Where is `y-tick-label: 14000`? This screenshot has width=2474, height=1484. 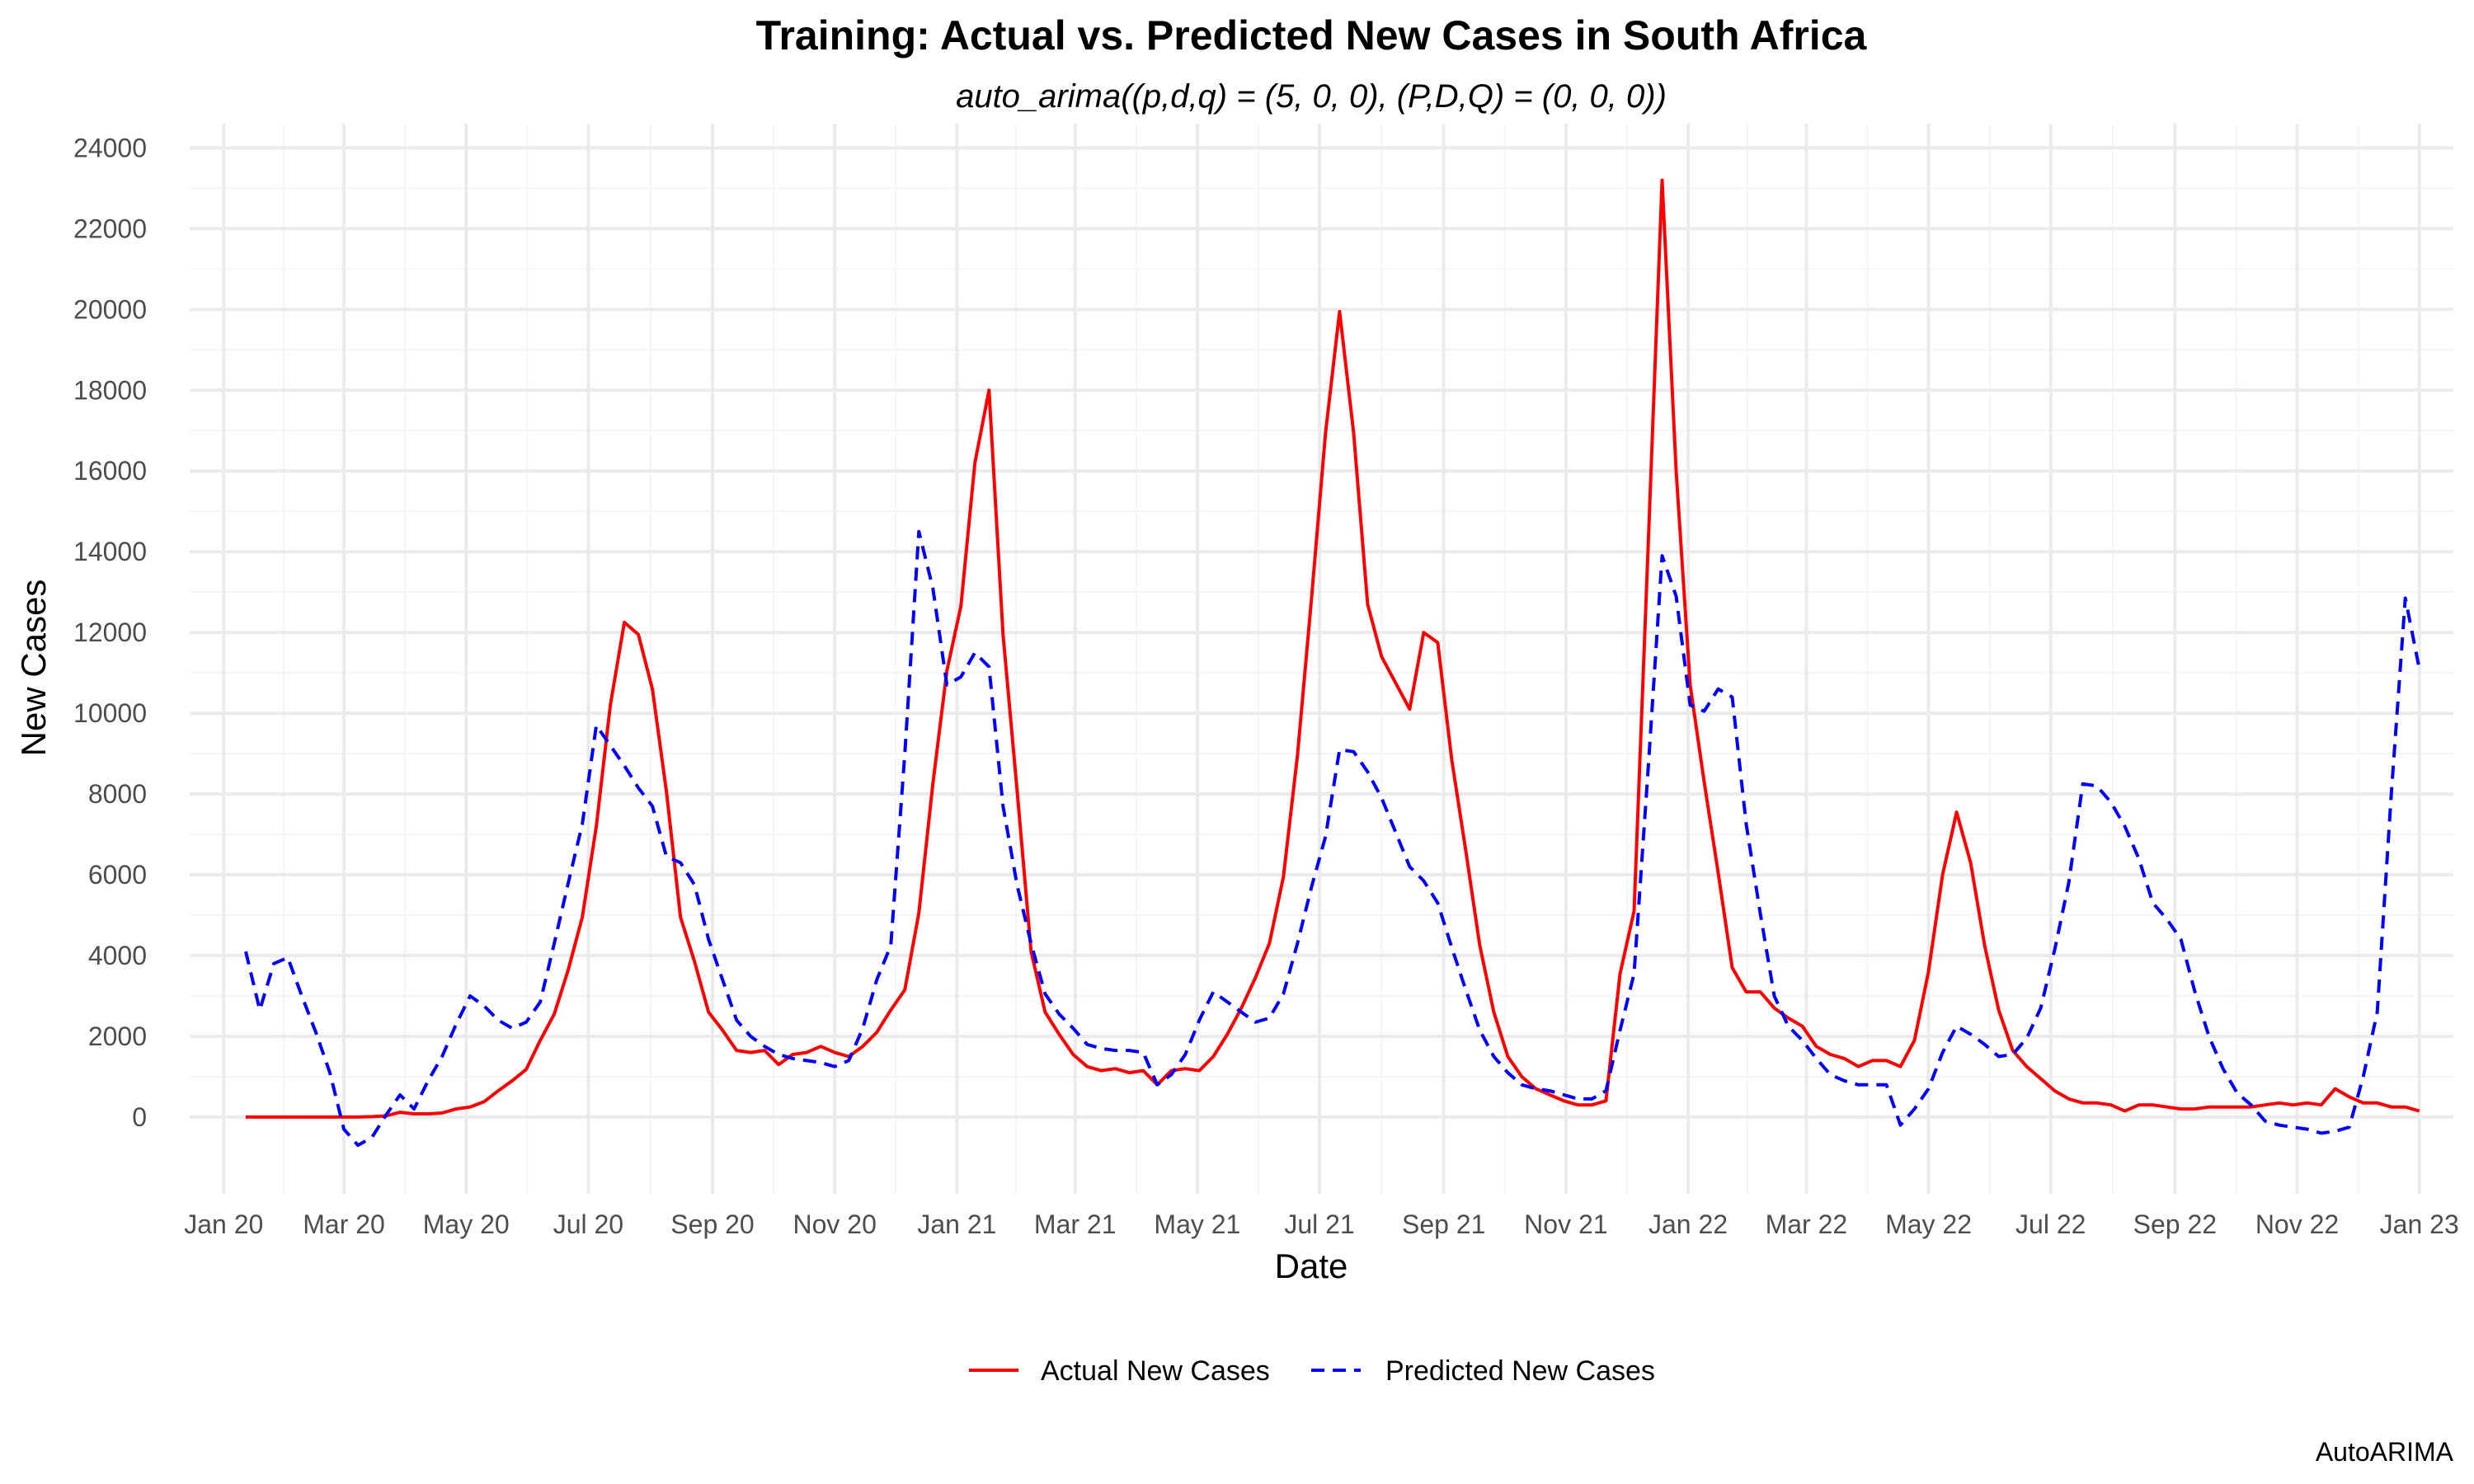 y-tick-label: 14000 is located at coordinates (110, 551).